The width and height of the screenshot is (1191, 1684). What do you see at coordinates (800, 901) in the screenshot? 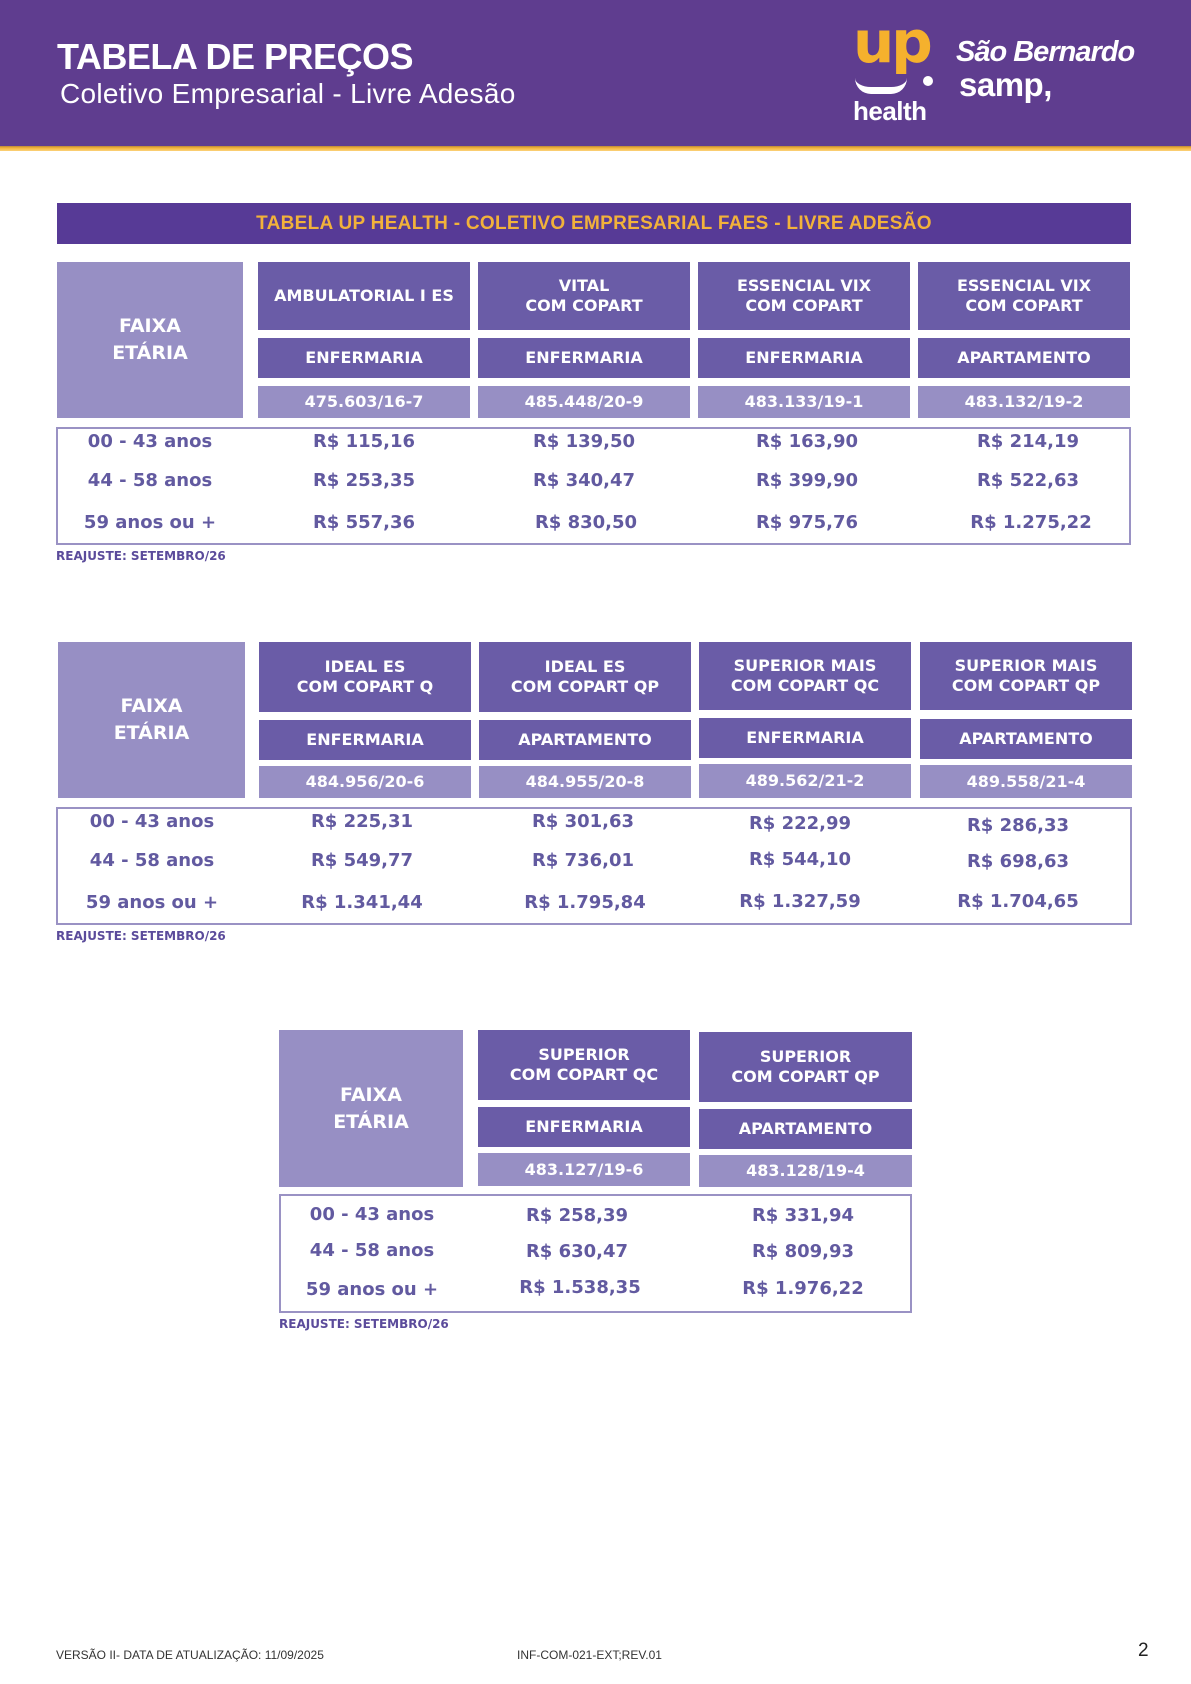
I see `price-cell: R$ 1.327,59` at bounding box center [800, 901].